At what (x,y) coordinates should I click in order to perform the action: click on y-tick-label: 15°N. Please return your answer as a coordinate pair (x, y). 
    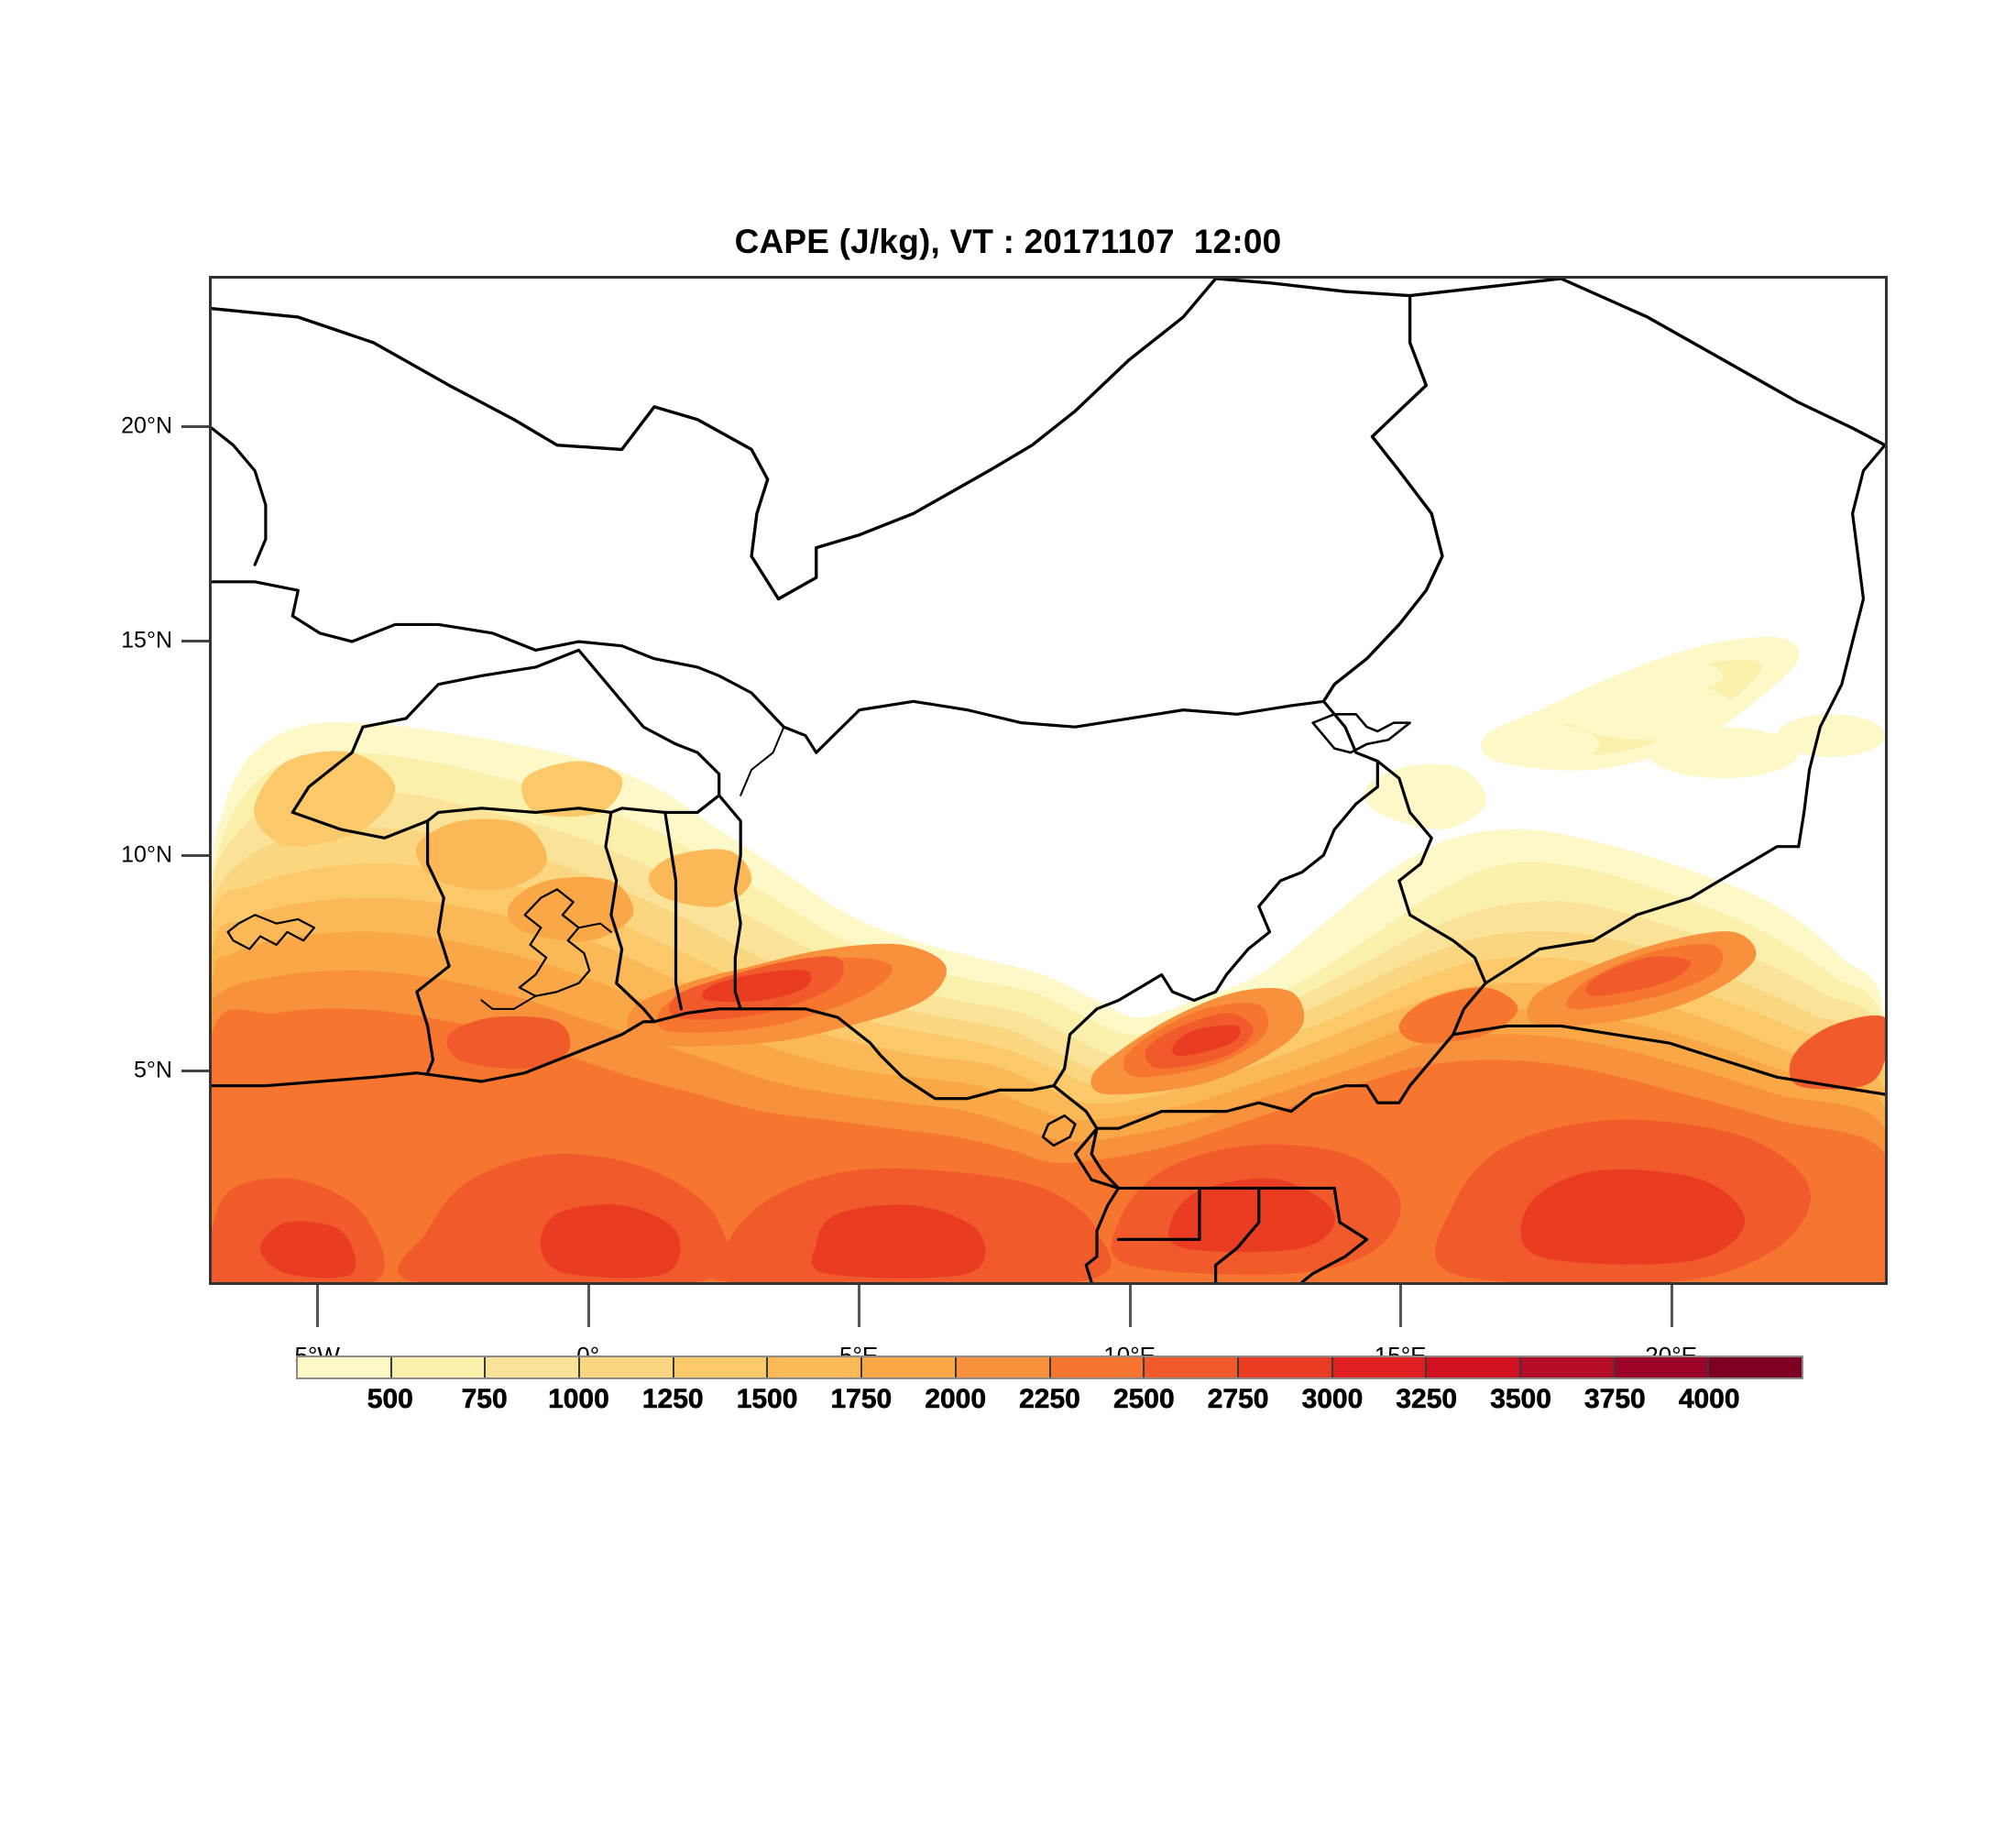
    Looking at the image, I should click on (146, 640).